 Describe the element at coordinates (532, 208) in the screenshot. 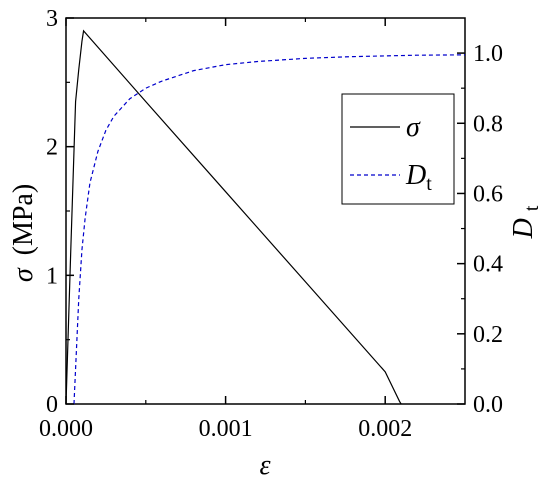

I see `y2-axis-subscript: t` at that location.